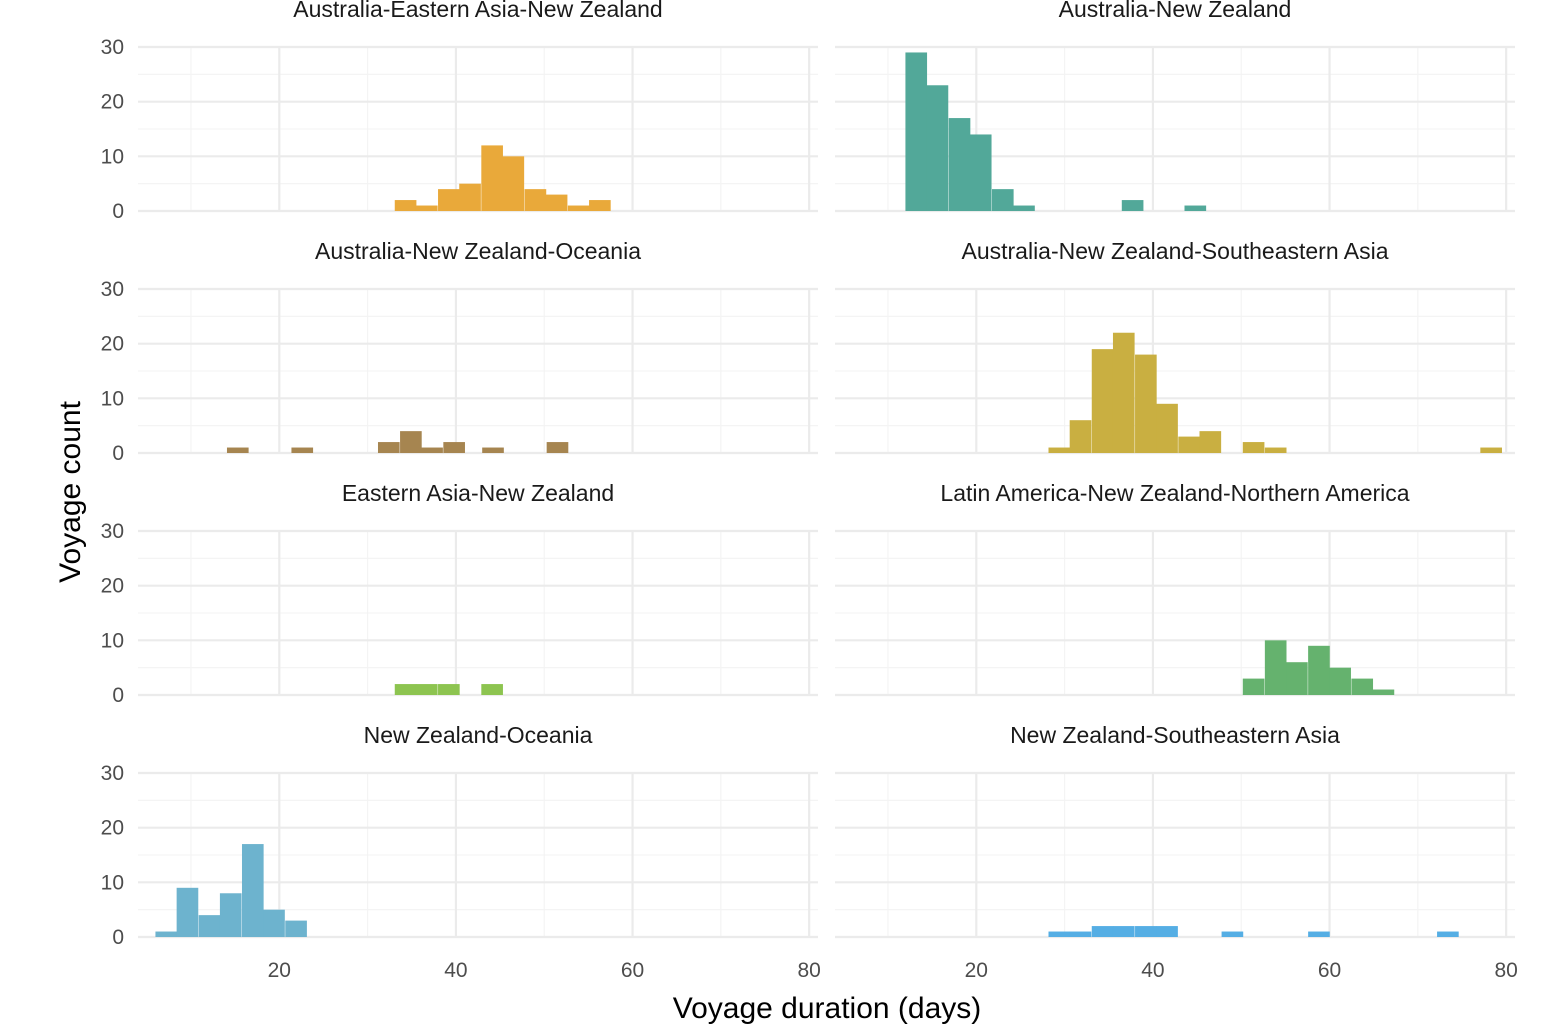 The width and height of the screenshot is (1562, 1032). I want to click on facet-panel: New Zealand-Southeastern Asia 20 40 60 80, so click(1176, 852).